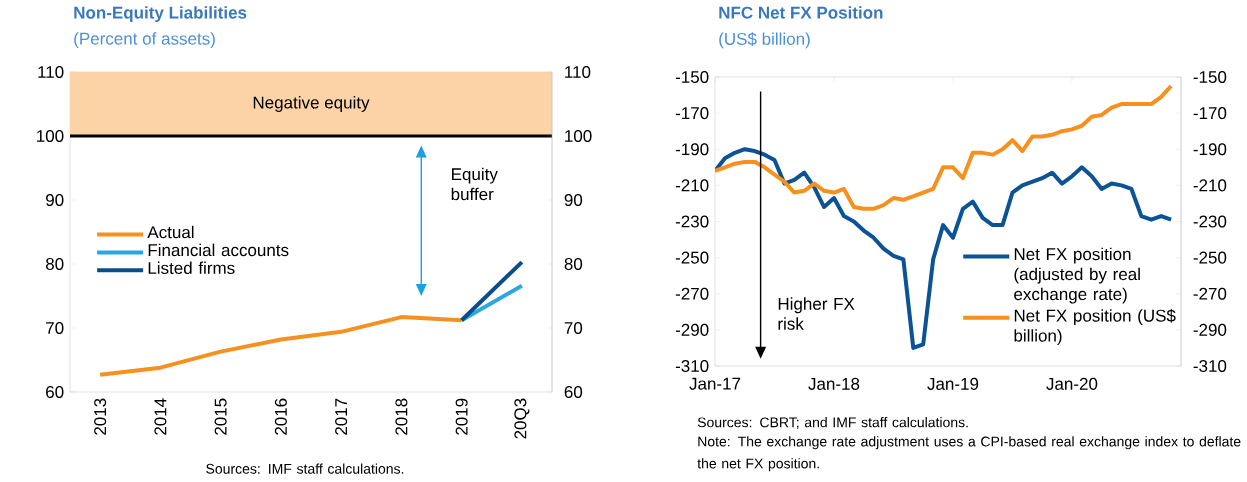  What do you see at coordinates (522, 418) in the screenshot?
I see `x-tick-label: 20Q3` at bounding box center [522, 418].